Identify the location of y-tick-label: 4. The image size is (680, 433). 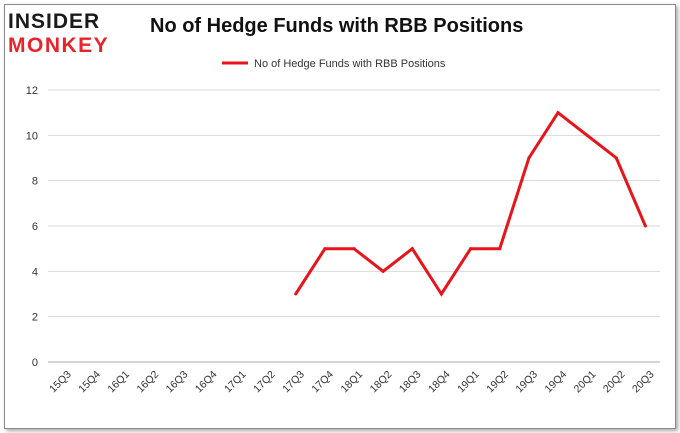
(35, 272).